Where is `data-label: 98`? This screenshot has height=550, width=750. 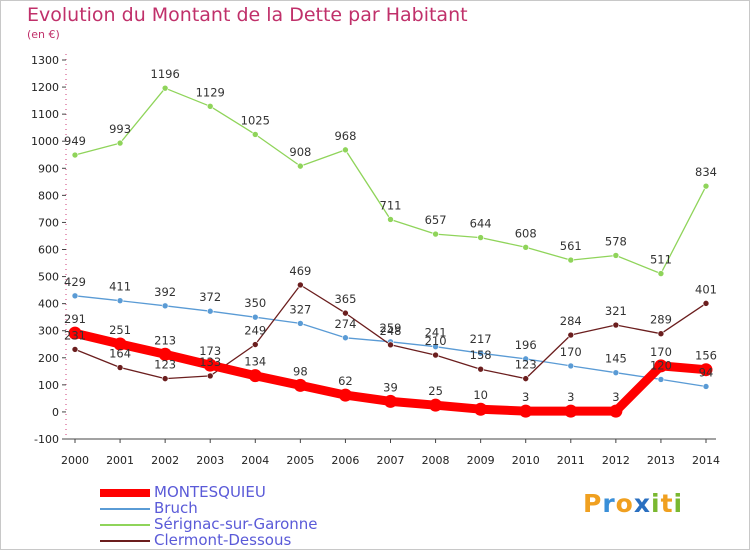 data-label: 98 is located at coordinates (300, 371).